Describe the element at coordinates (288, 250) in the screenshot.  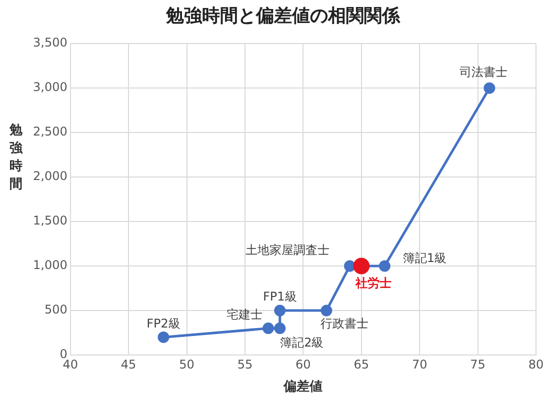
I see `annotation: 土地家屋調査士` at that location.